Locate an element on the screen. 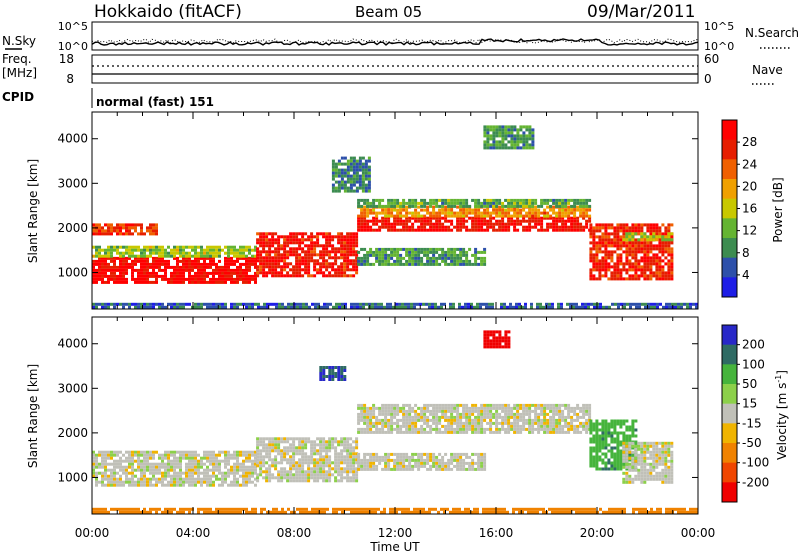 The image size is (800, 554). velocity-colorbar-label-end: ] is located at coordinates (782, 372).